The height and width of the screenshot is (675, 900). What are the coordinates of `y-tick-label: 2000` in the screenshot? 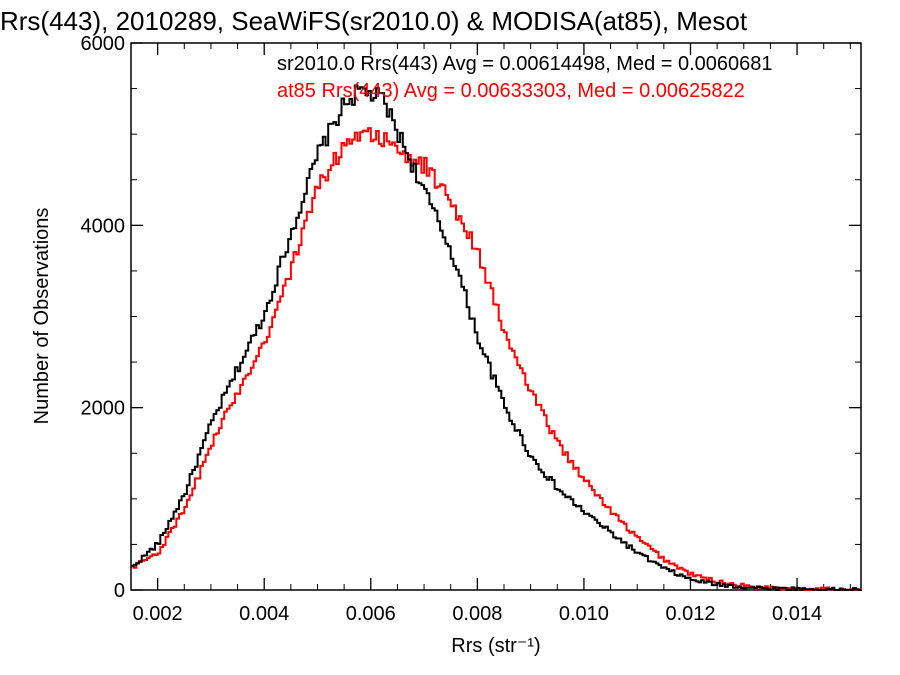 It's located at (103, 409).